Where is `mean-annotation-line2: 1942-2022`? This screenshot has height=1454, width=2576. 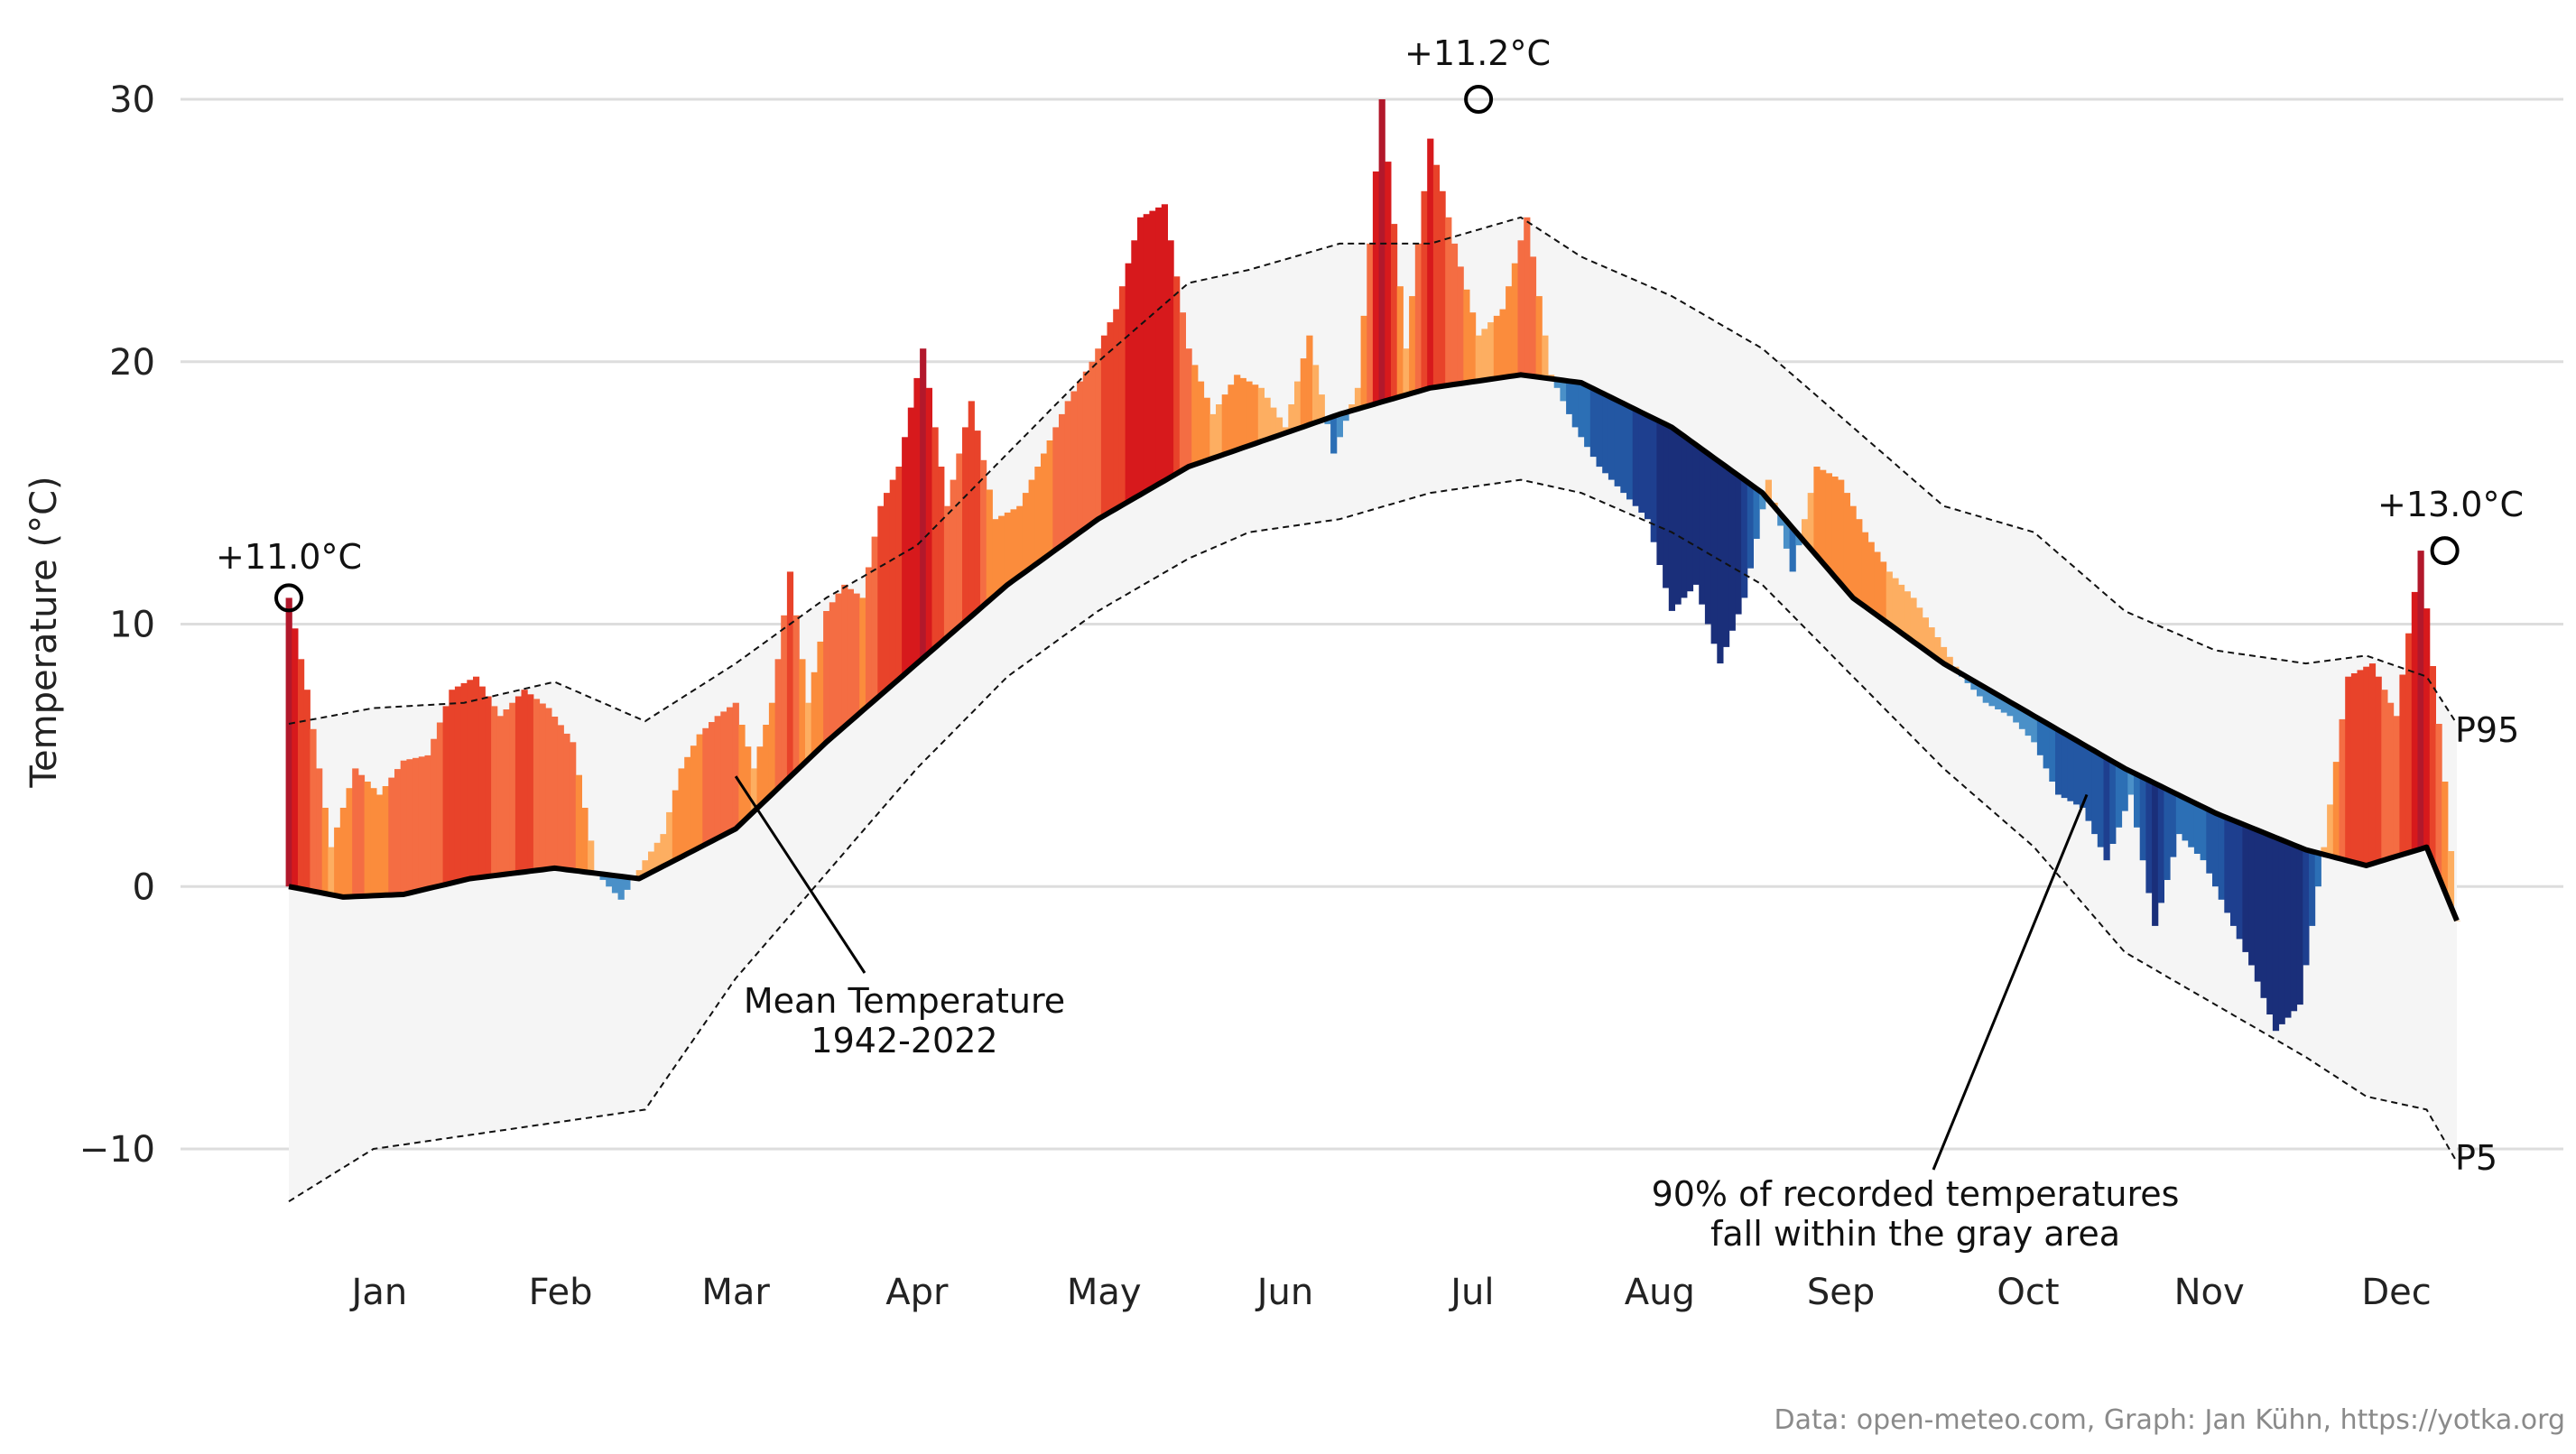 mean-annotation-line2: 1942-2022 is located at coordinates (904, 1040).